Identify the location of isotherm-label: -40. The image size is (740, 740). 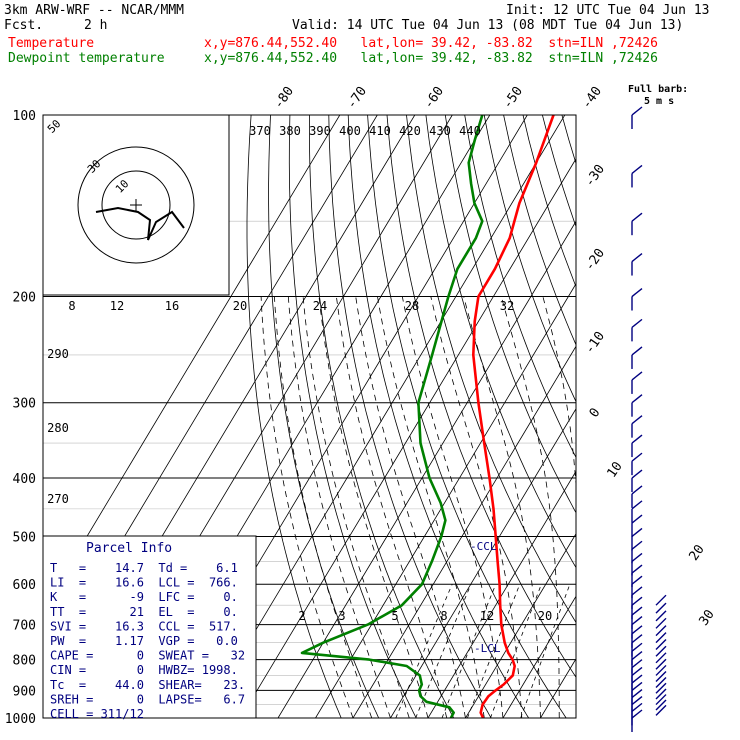
(592, 98).